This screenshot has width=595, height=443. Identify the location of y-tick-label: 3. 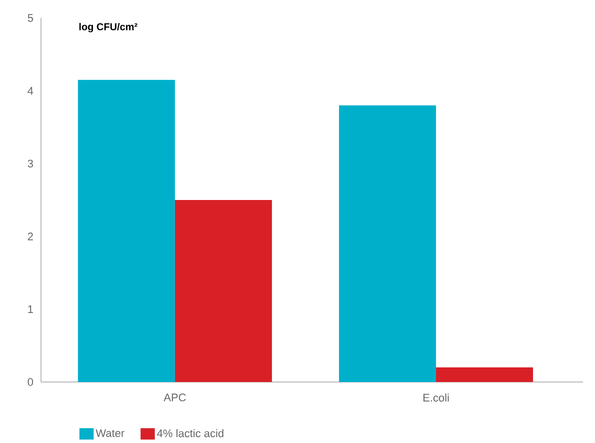
(30, 164).